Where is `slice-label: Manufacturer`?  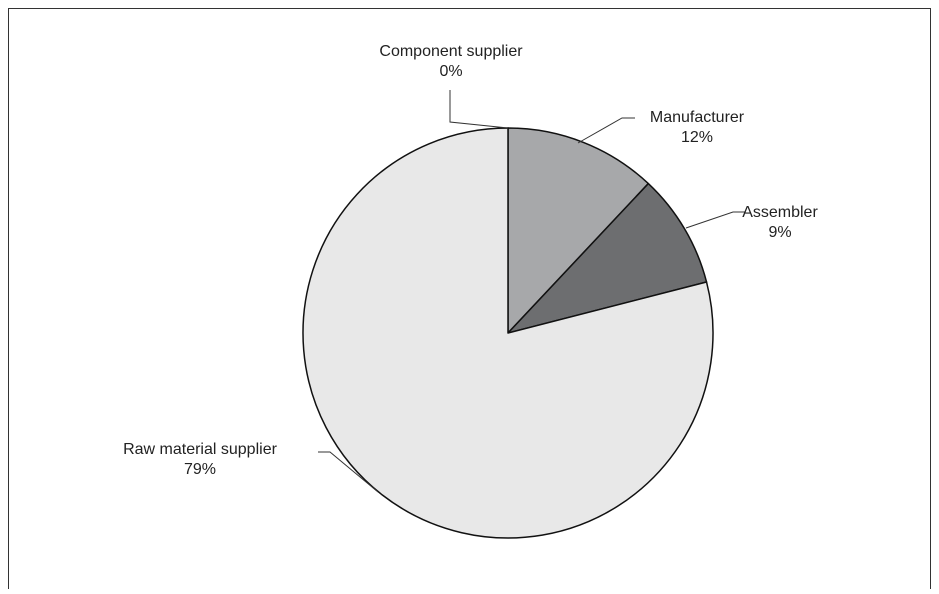
slice-label: Manufacturer is located at coordinates (697, 117).